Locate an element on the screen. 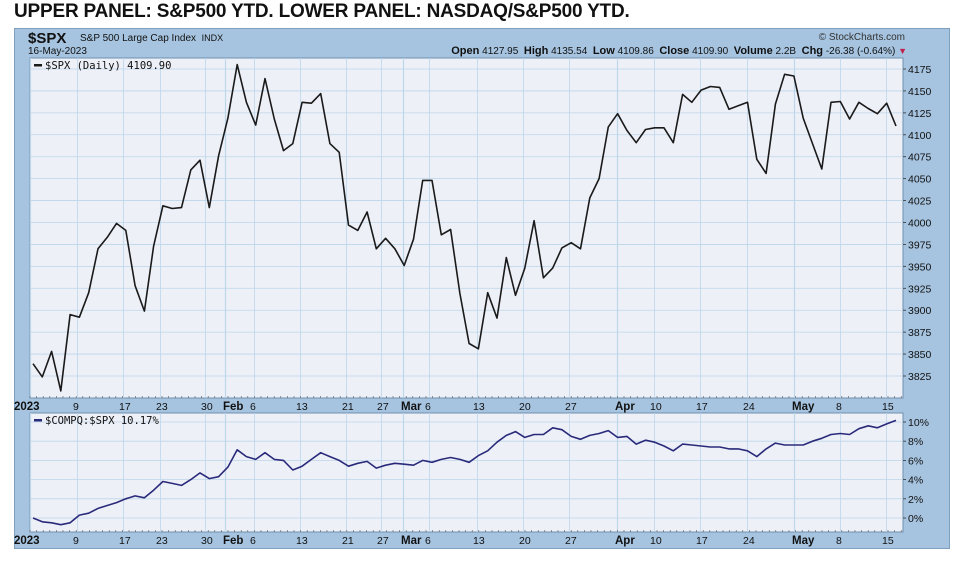 This screenshot has width=959, height=564. index-name-text: S&P 500 Large Cap Index is located at coordinates (138, 38).